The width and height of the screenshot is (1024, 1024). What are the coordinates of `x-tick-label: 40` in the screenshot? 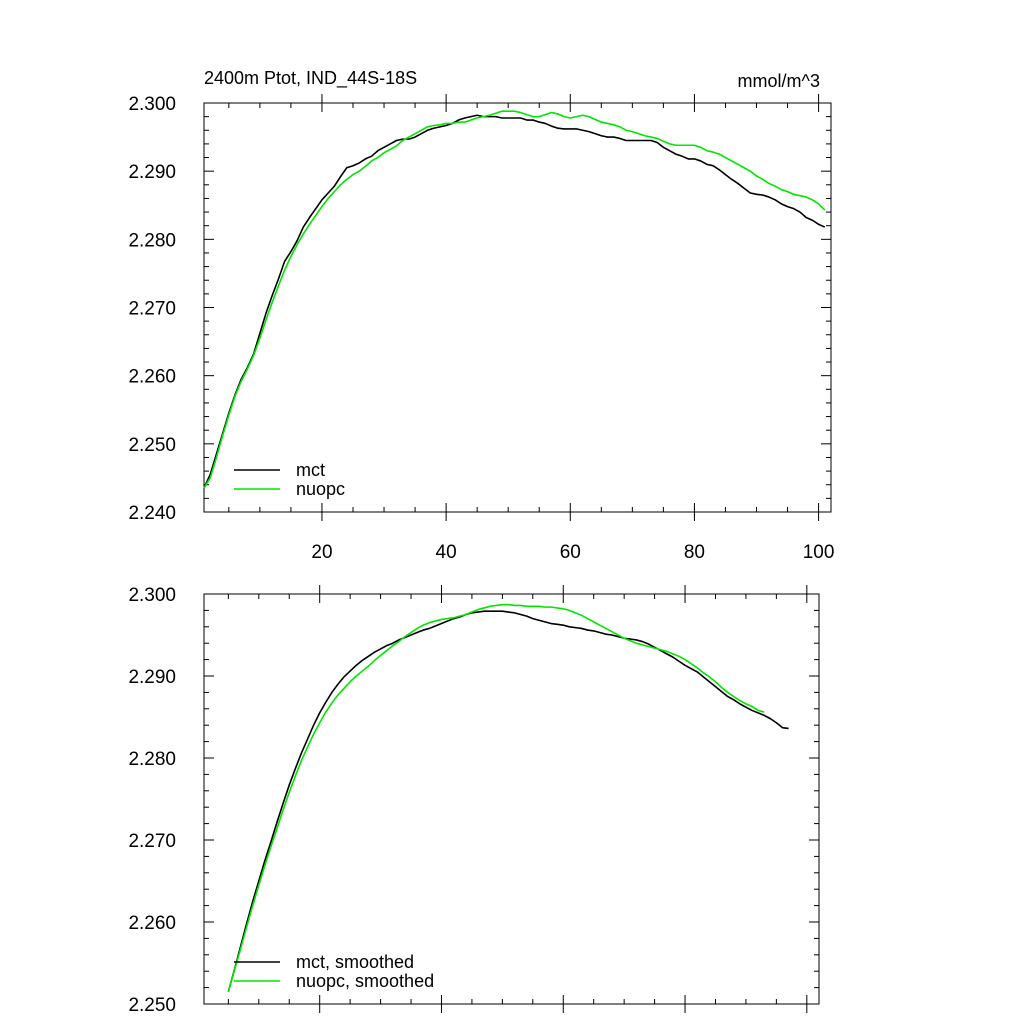 It's located at (446, 552).